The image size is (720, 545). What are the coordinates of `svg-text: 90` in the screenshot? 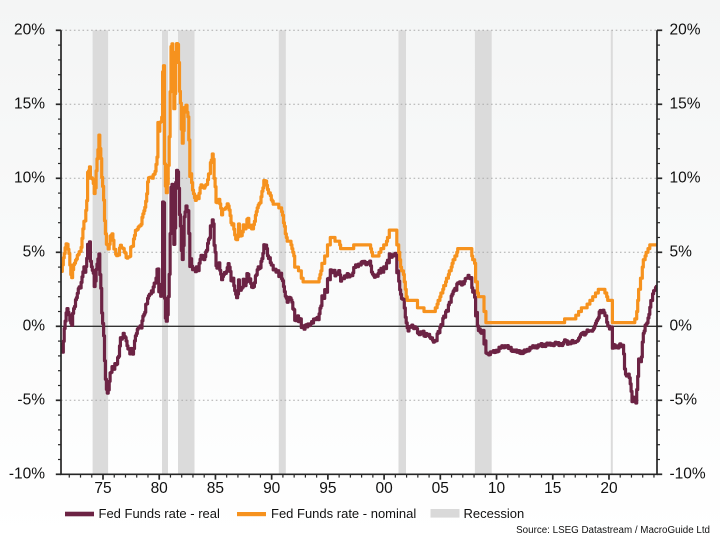 It's located at (272, 488).